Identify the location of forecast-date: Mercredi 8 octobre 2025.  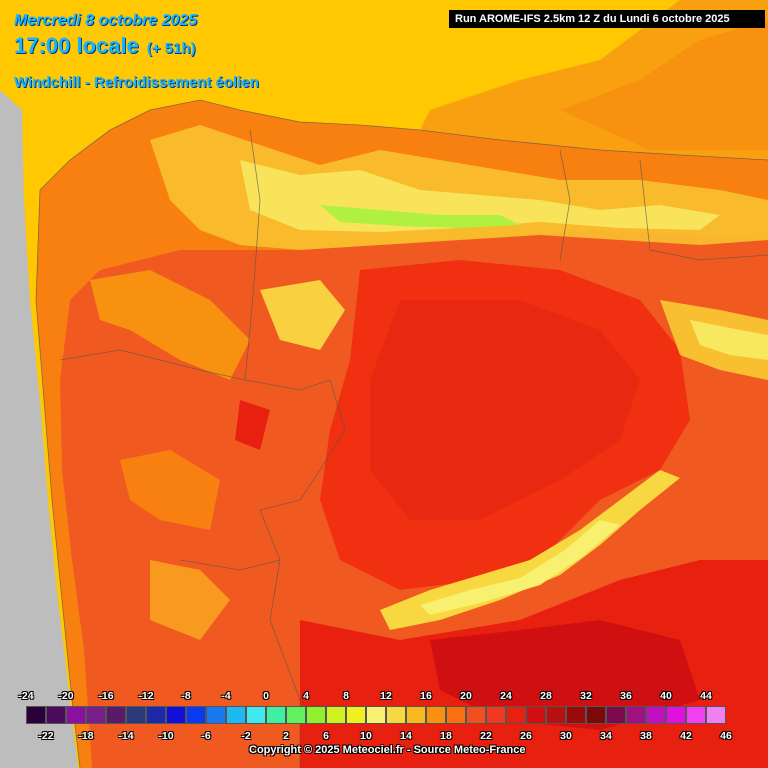
(106, 20).